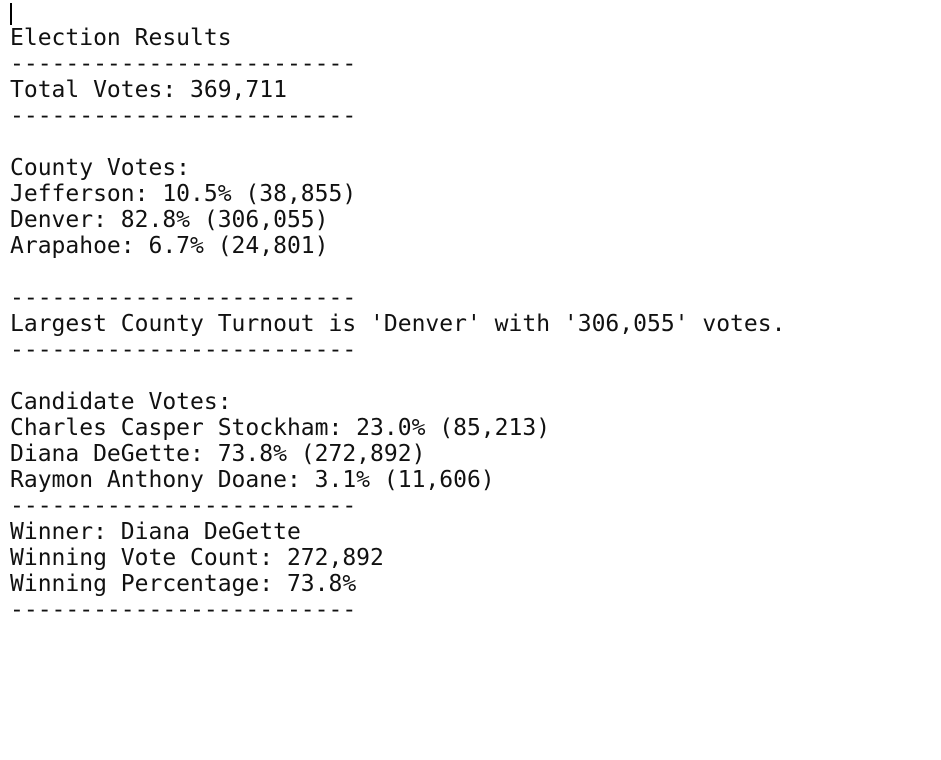 The height and width of the screenshot is (760, 941). I want to click on winning-percentage: Winning Percentage: 73.8%, so click(183, 584).